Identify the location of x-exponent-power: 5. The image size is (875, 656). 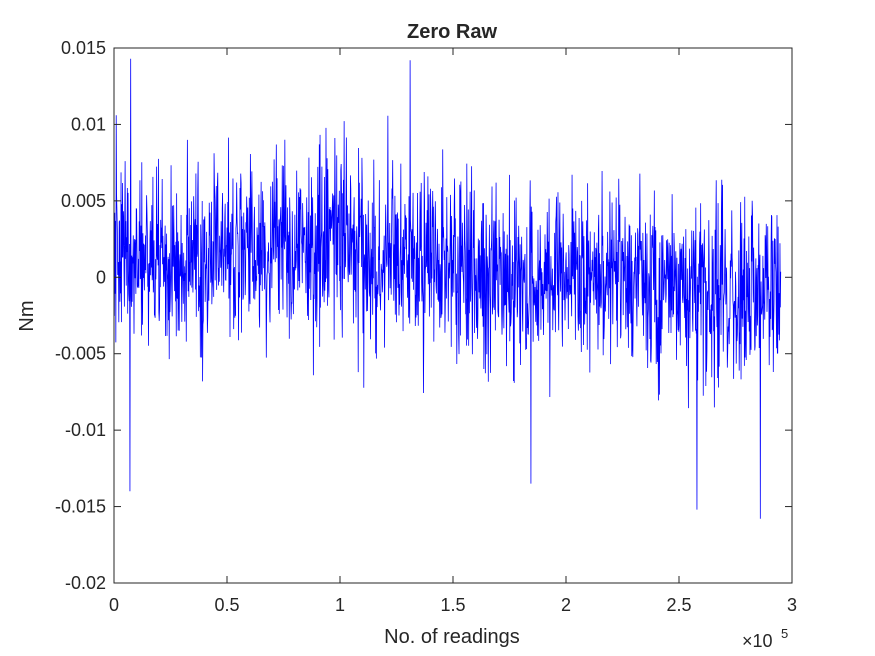
(784, 633).